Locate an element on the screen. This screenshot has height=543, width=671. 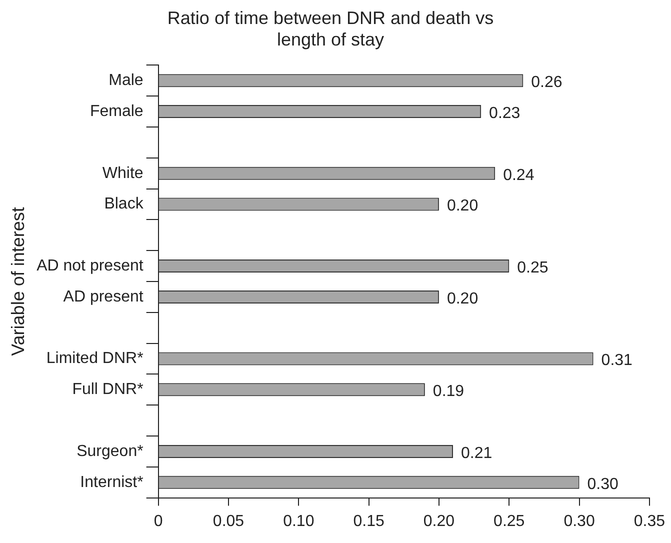
x-tick-label: 0.10 is located at coordinates (298, 521).